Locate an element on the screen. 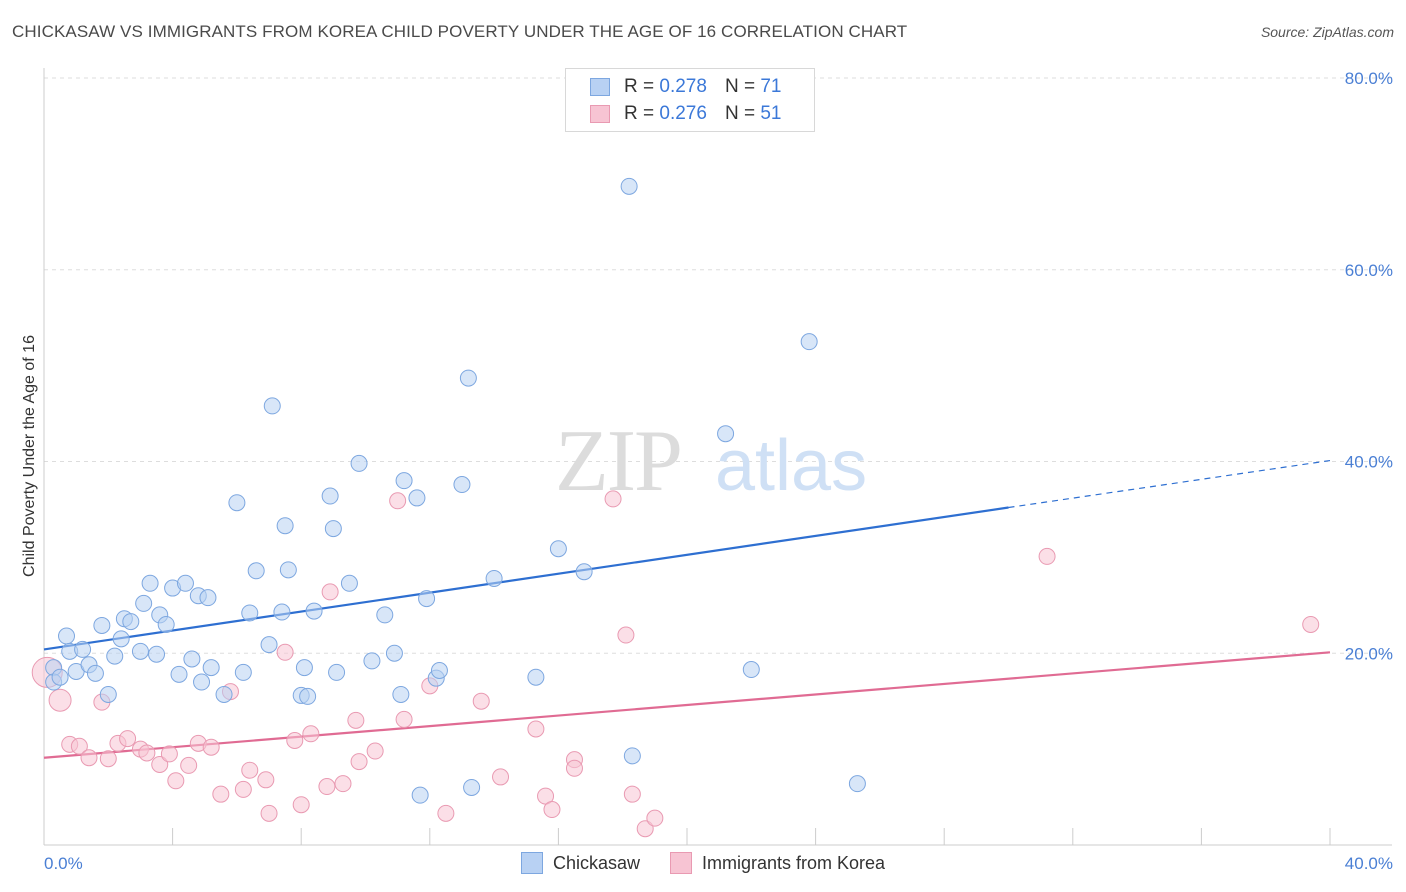 Image resolution: width=1406 pixels, height=892 pixels. source-label: Source: ZipAtlas.com is located at coordinates (1327, 32).